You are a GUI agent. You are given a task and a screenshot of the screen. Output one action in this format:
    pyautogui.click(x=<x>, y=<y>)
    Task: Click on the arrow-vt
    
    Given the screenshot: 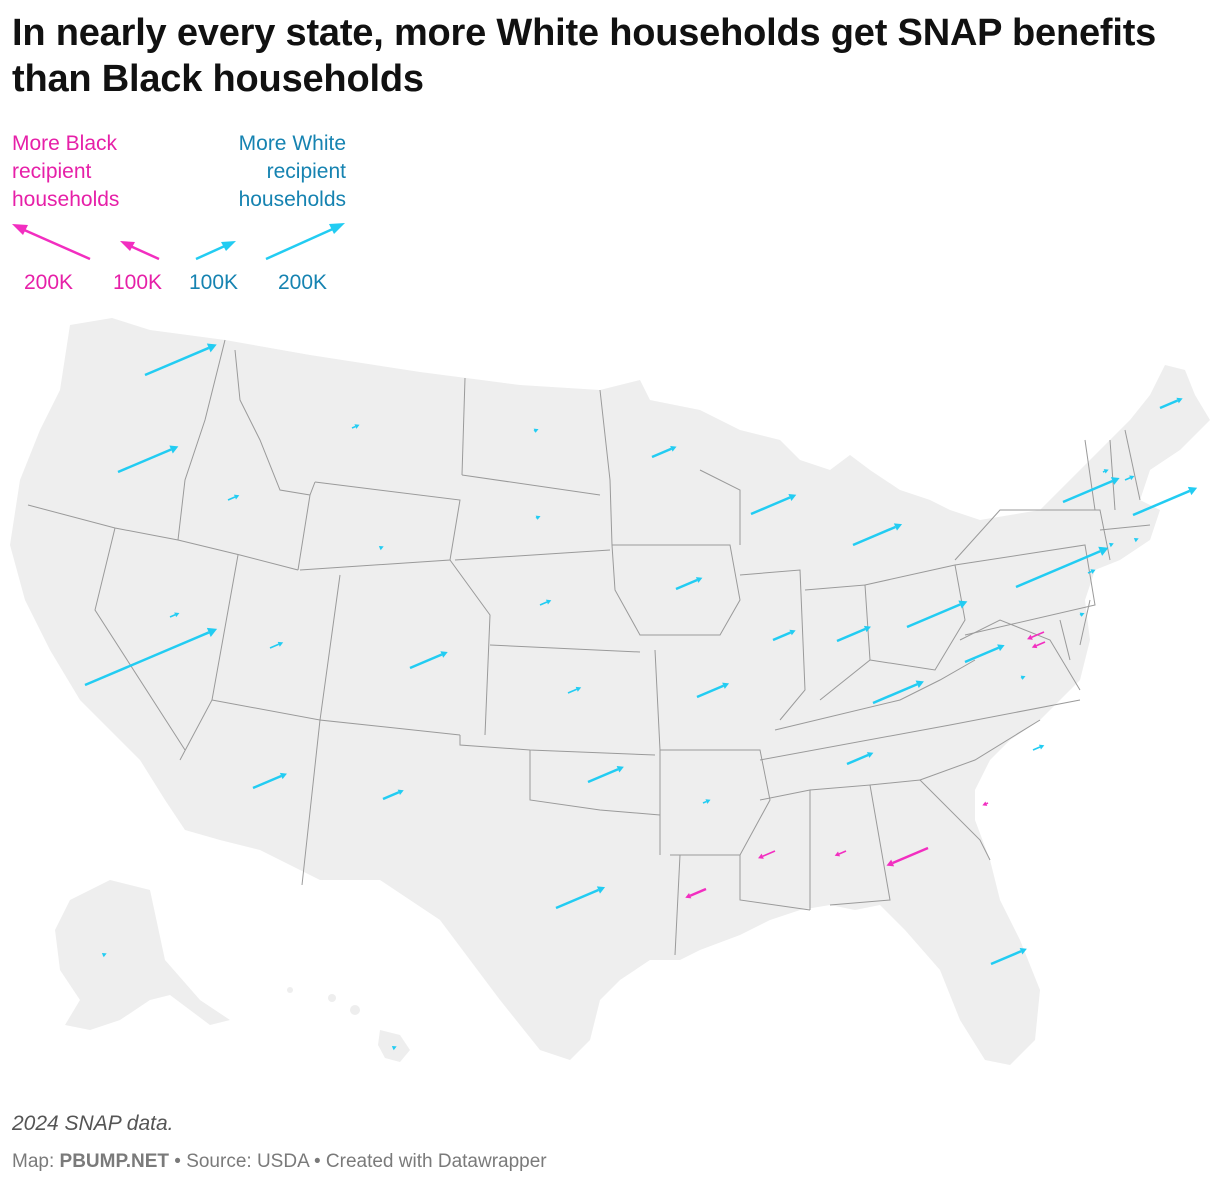 What is the action you would take?
    pyautogui.click(x=1105, y=471)
    